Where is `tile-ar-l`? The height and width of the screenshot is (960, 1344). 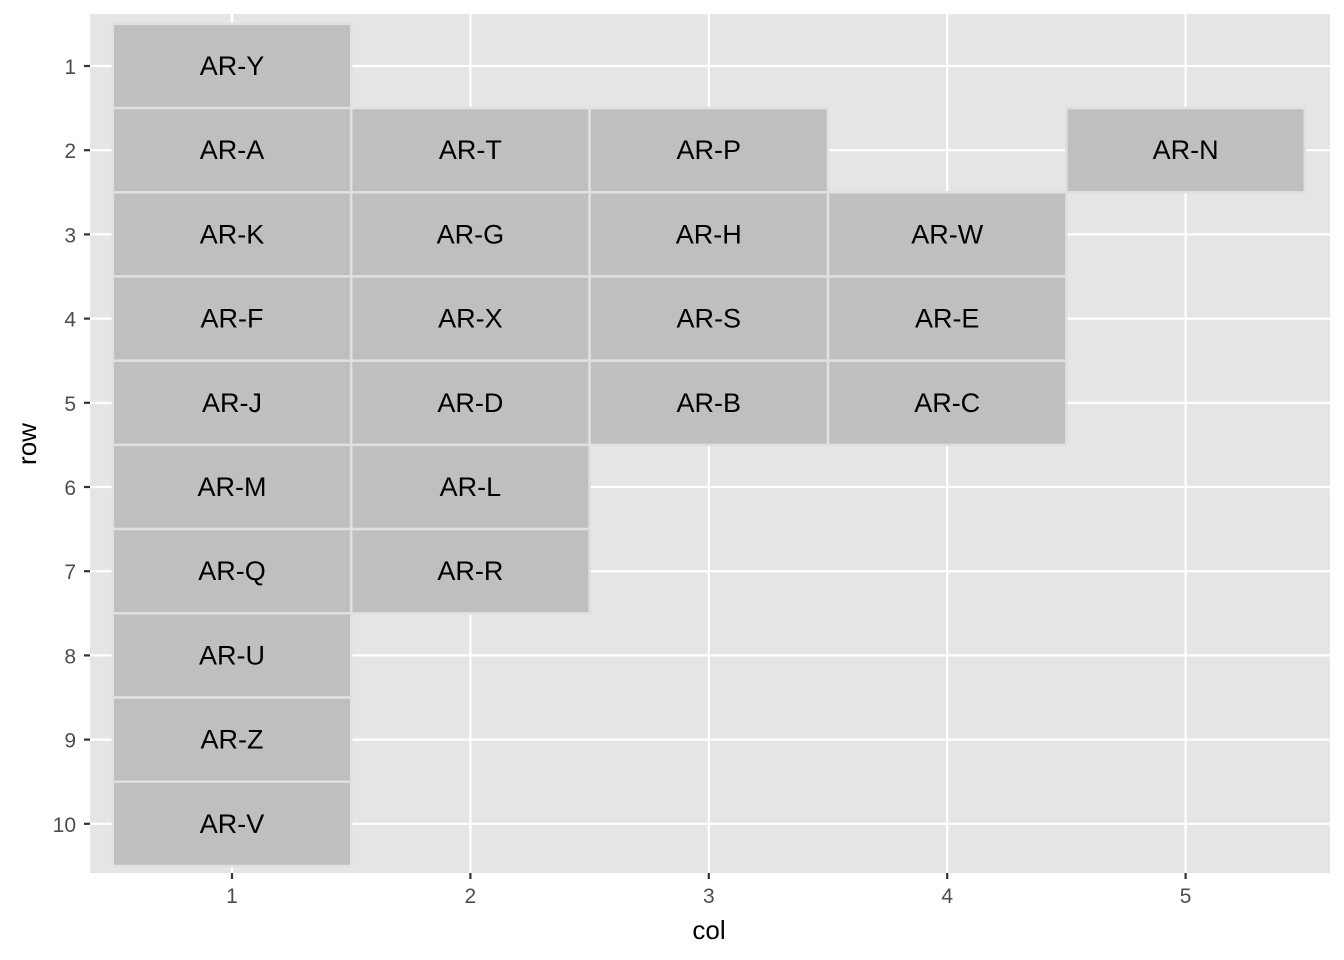 tile-ar-l is located at coordinates (470, 487).